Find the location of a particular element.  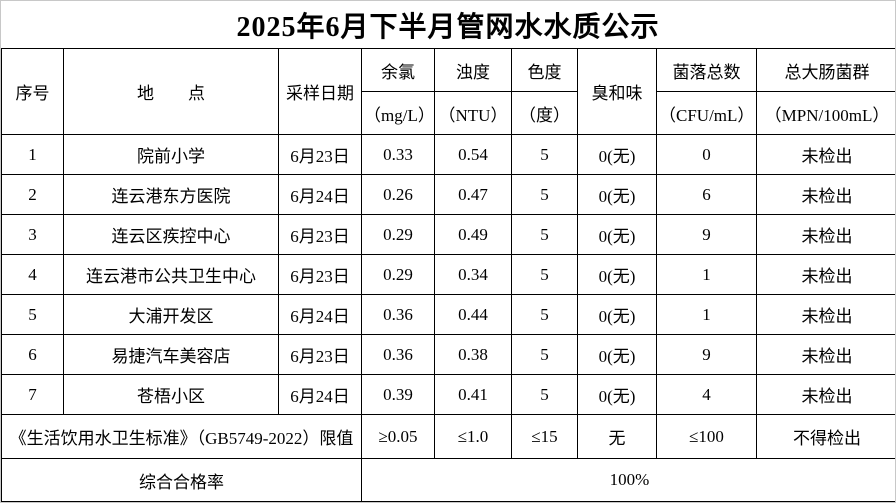

col-header-odor: 臭和味 is located at coordinates (617, 91).